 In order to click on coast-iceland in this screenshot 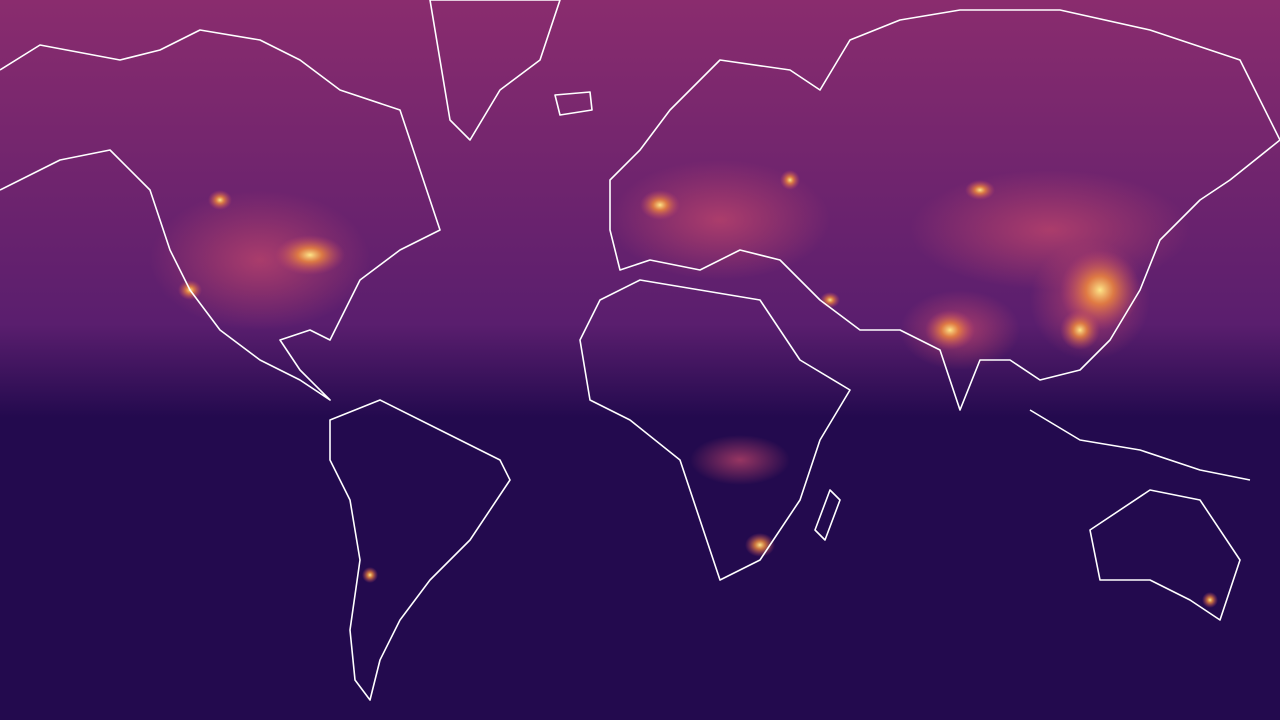, I will do `click(573, 103)`.